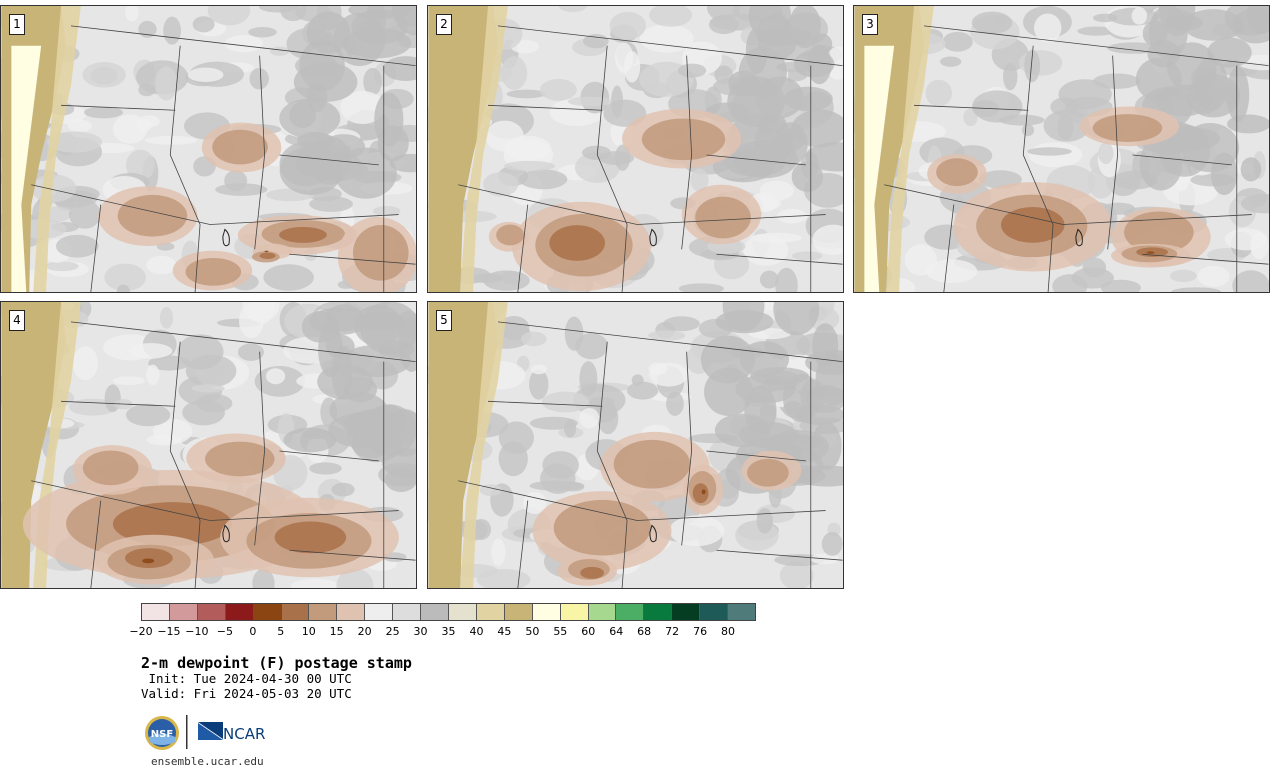 The image size is (1280, 773). What do you see at coordinates (420, 631) in the screenshot?
I see `colorbar-tick-label: 30` at bounding box center [420, 631].